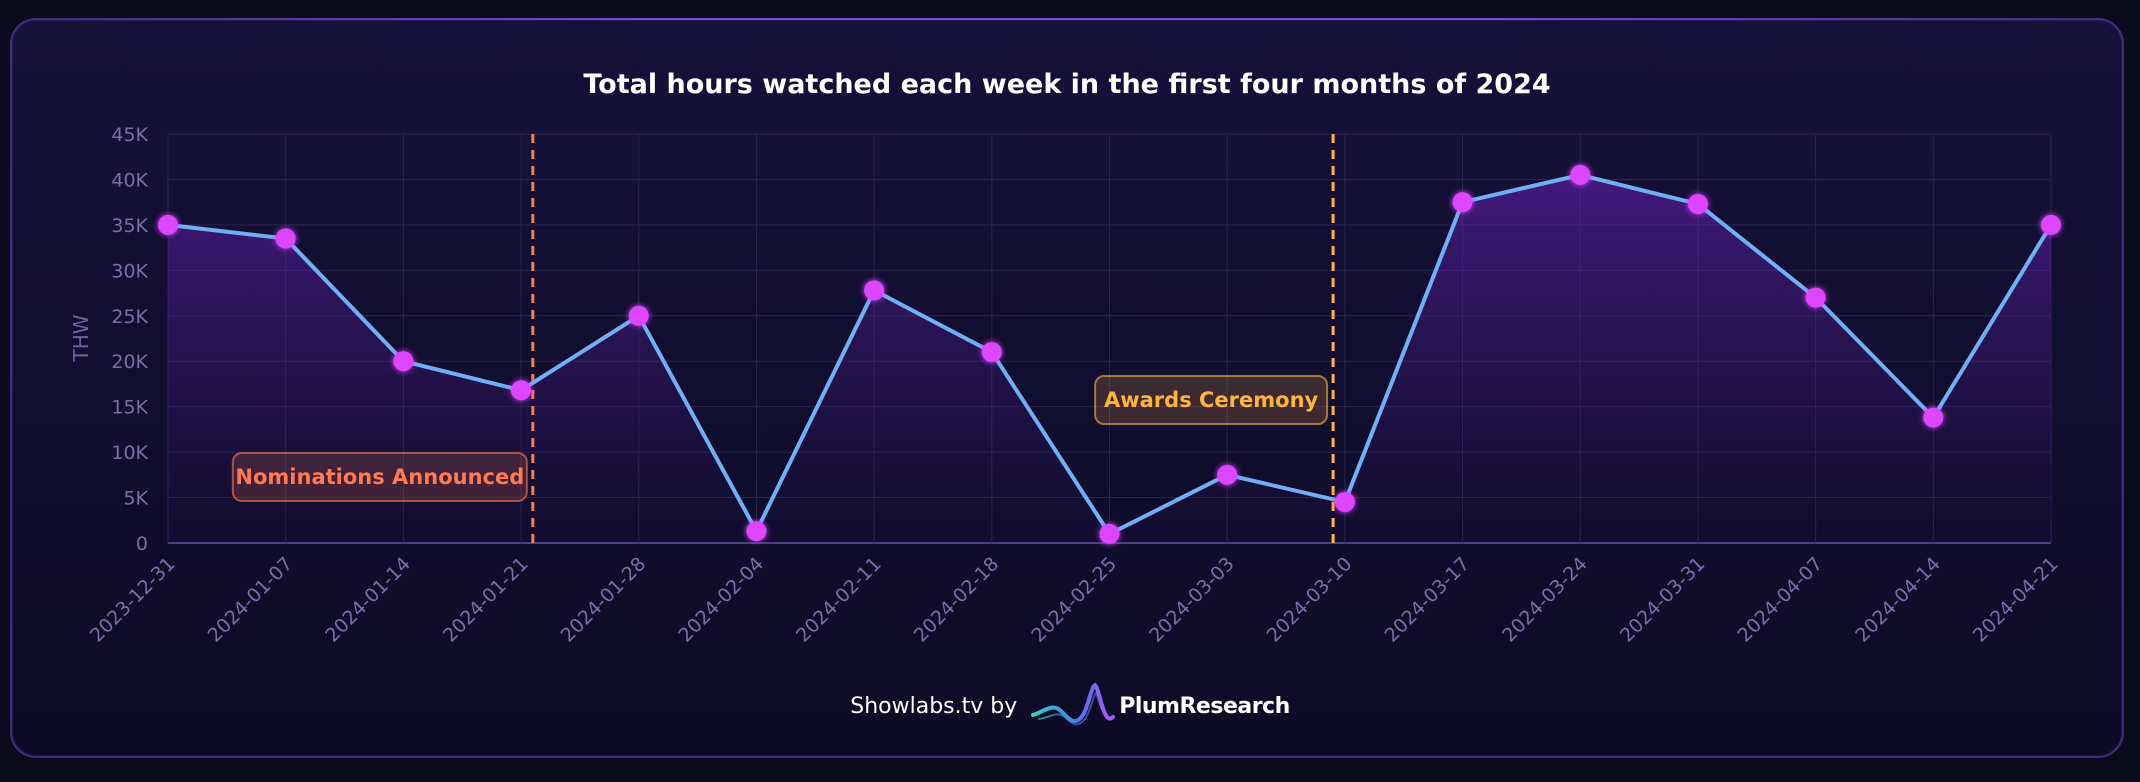 This screenshot has width=2140, height=782. What do you see at coordinates (133, 600) in the screenshot?
I see `x-tick-label: 2023-12-31` at bounding box center [133, 600].